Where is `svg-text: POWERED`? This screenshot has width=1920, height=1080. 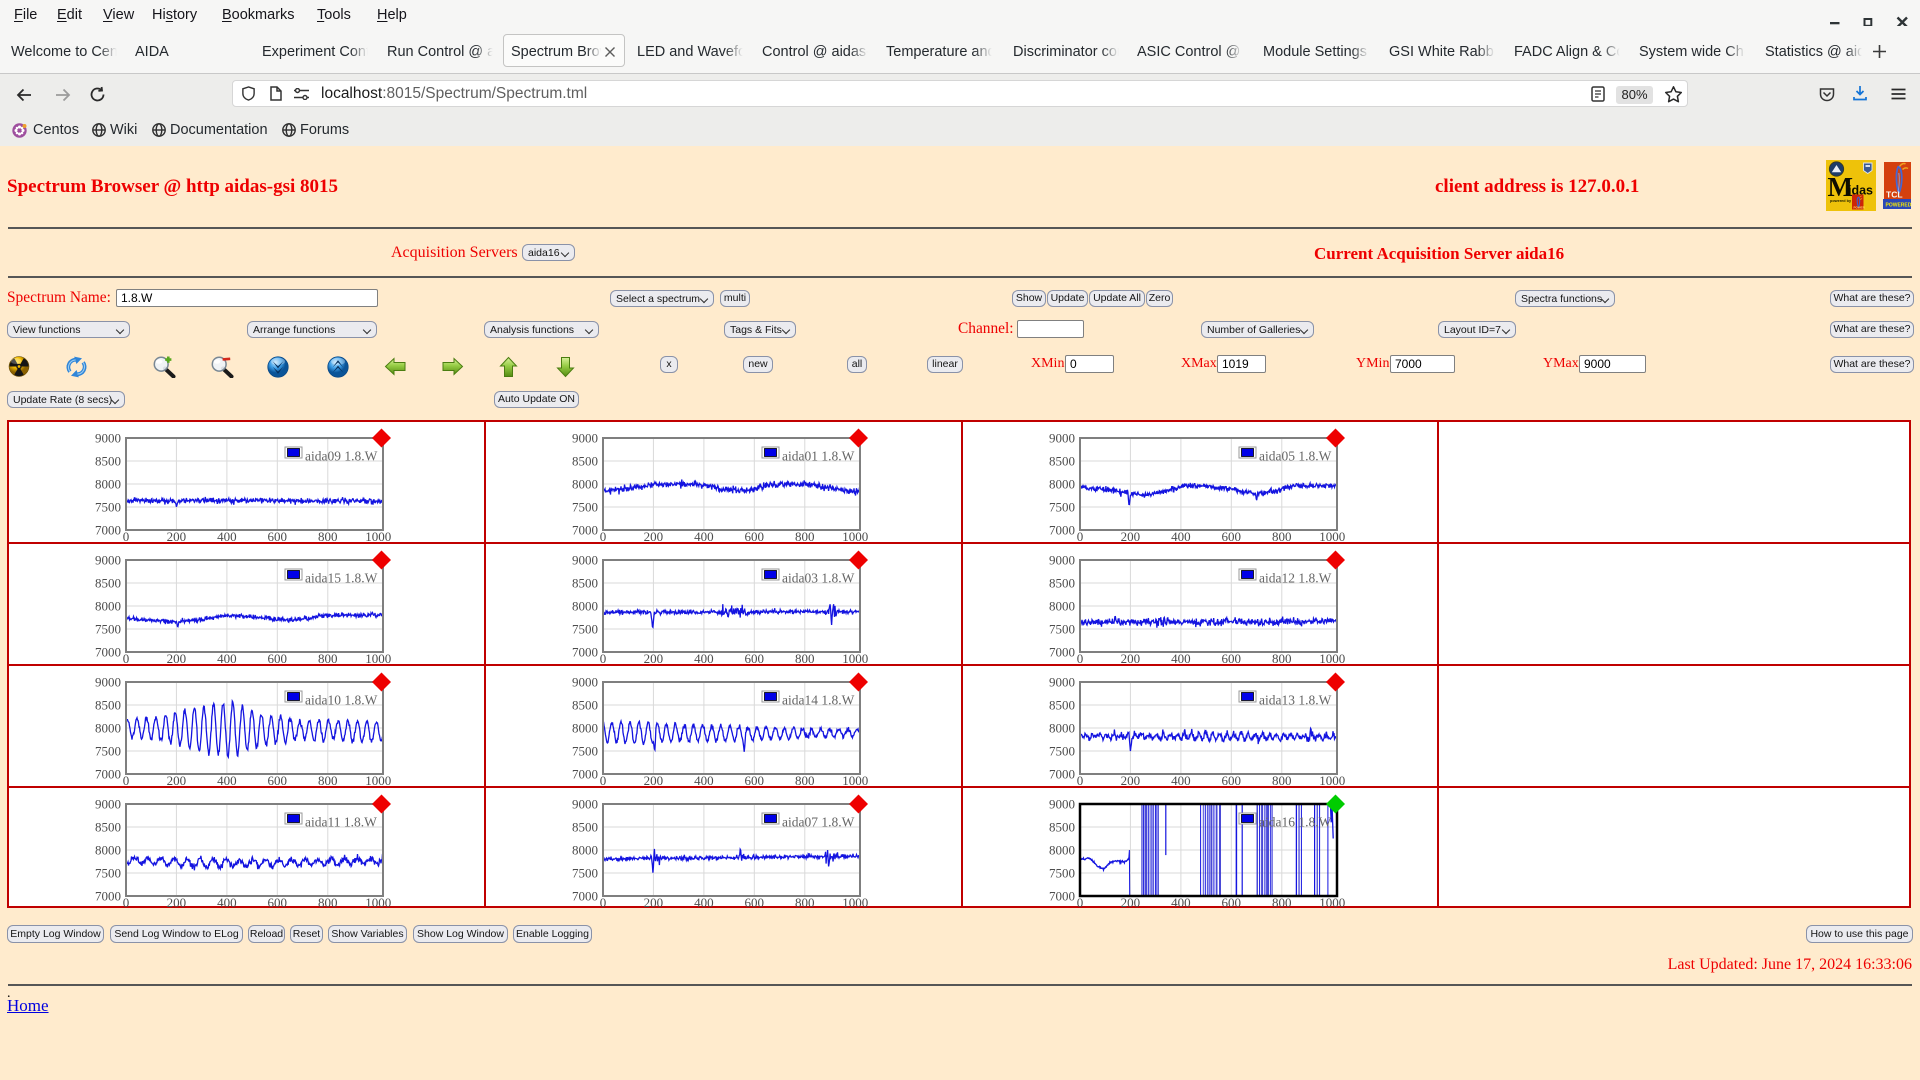 svg-text: POWERED is located at coordinates (1899, 205).